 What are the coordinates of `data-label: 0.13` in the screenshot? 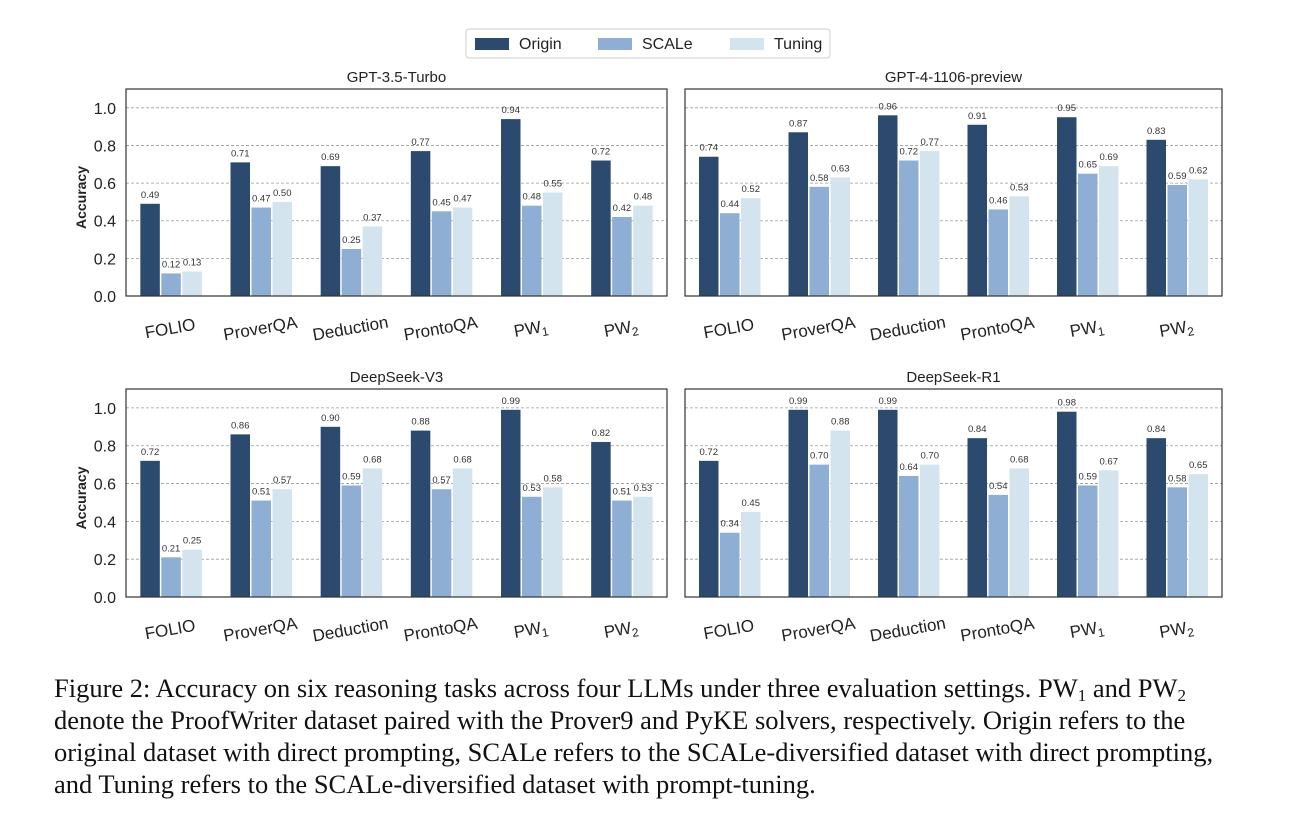 It's located at (192, 263).